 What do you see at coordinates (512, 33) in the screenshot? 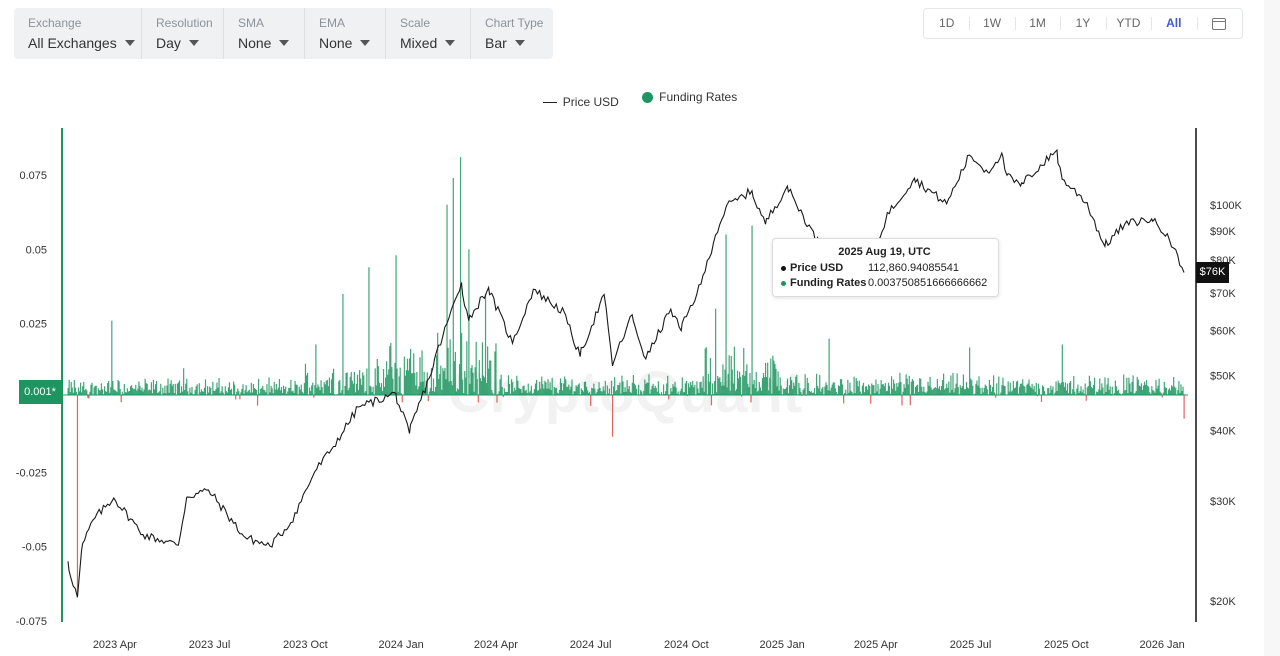
I see `chart-type-select: Chart Type Bar` at bounding box center [512, 33].